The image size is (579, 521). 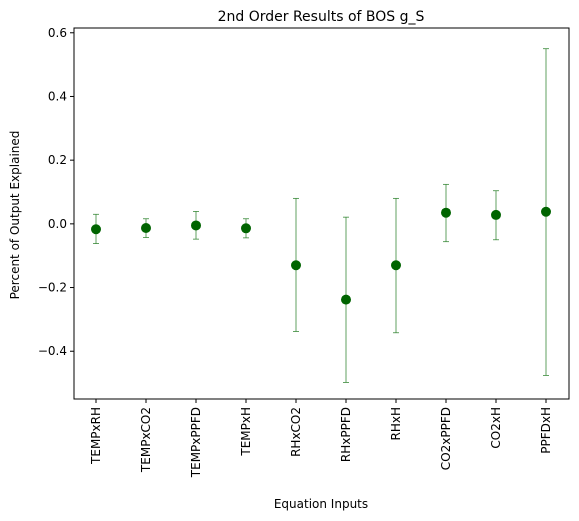 I want to click on x-tick-label: TEMPxH, so click(x=246, y=432).